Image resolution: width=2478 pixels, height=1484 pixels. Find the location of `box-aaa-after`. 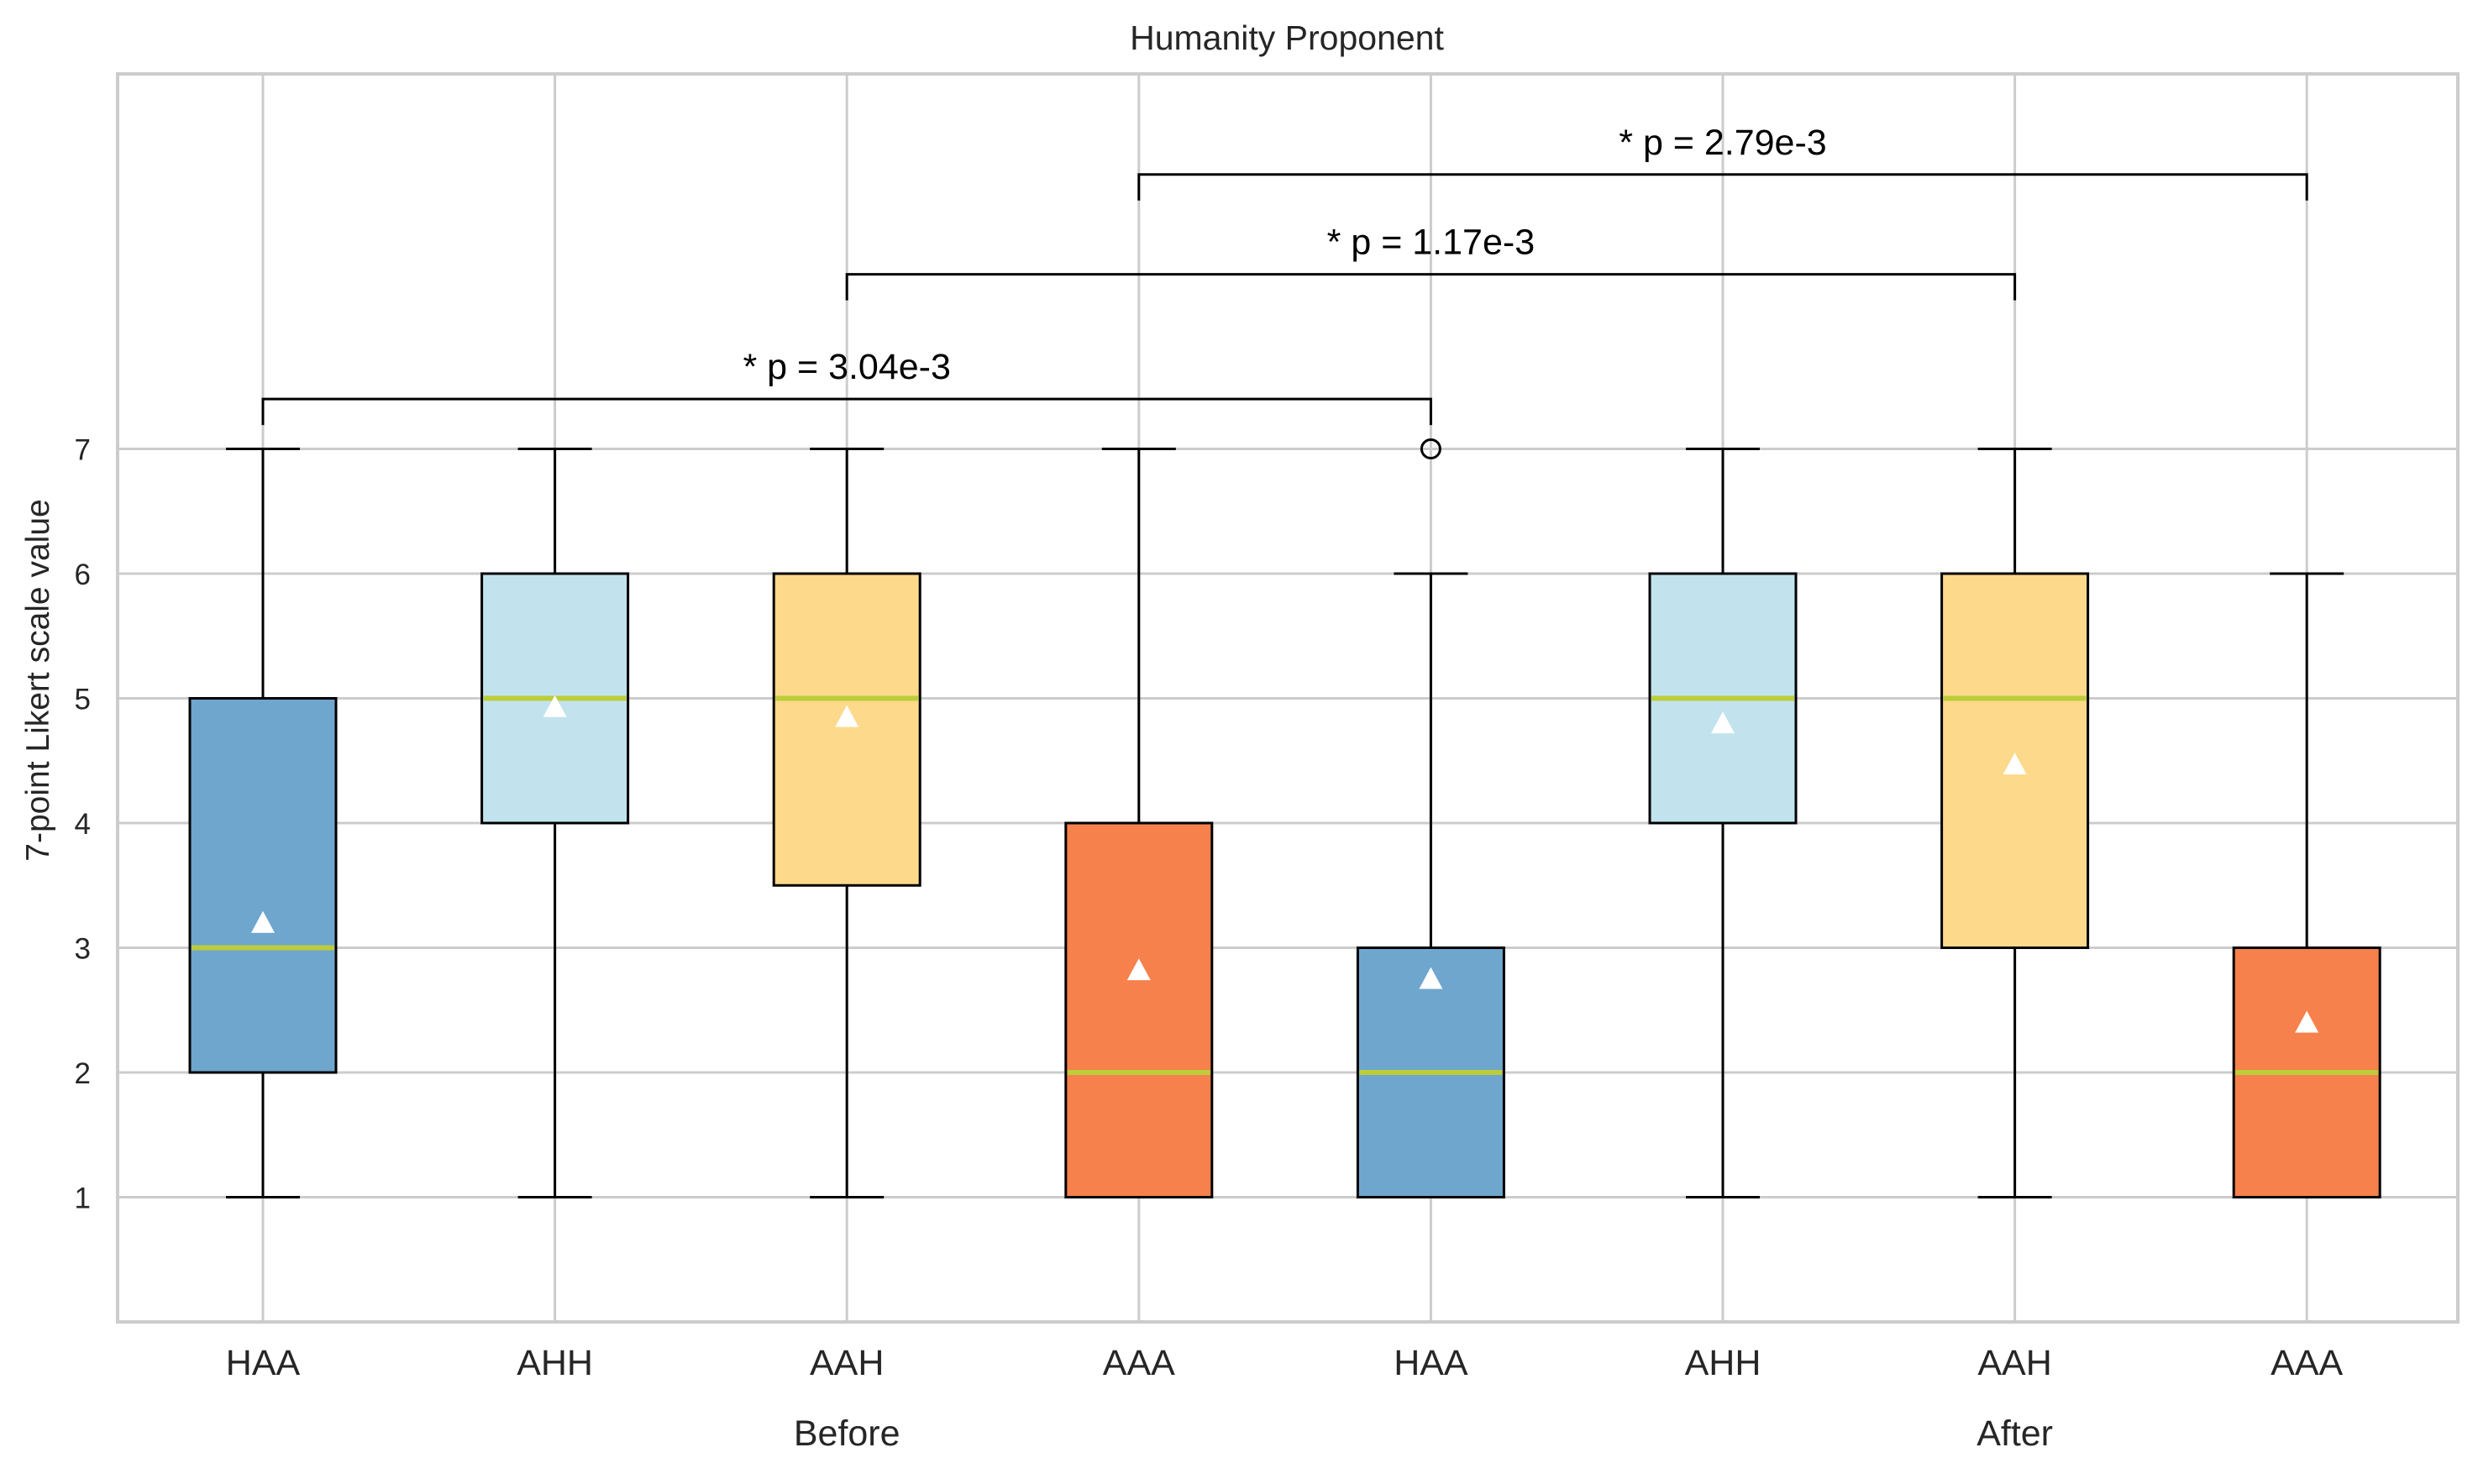

box-aaa-after is located at coordinates (2306, 885).